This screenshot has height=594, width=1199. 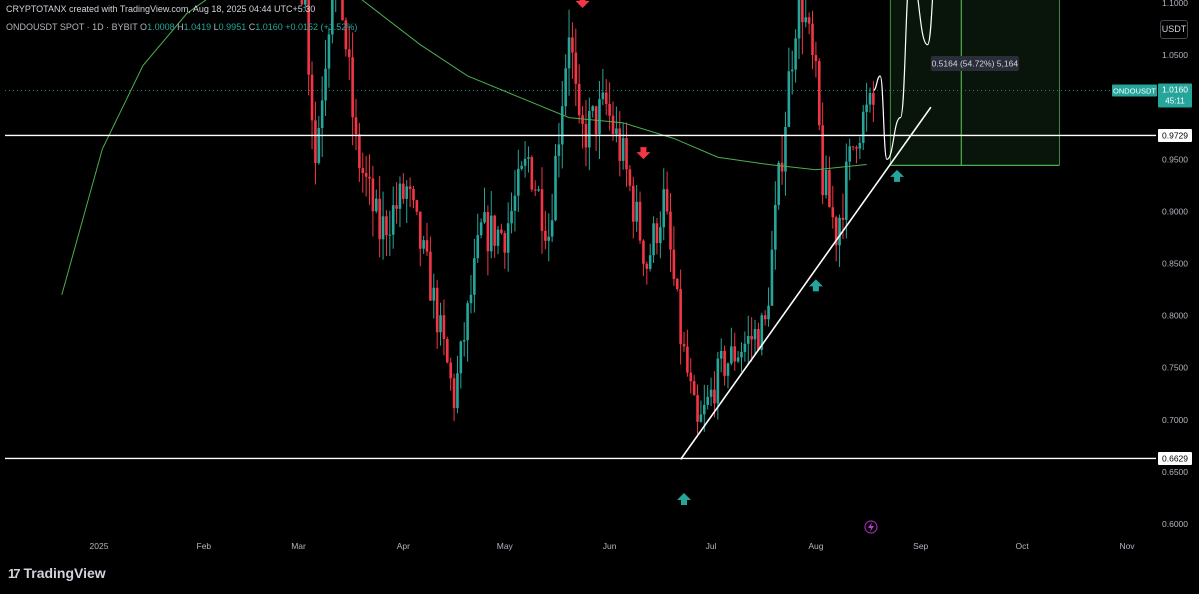 What do you see at coordinates (72, 27) in the screenshot?
I see `symbol-name: ONDOUSDT SPOT · 1D · BYBIT` at bounding box center [72, 27].